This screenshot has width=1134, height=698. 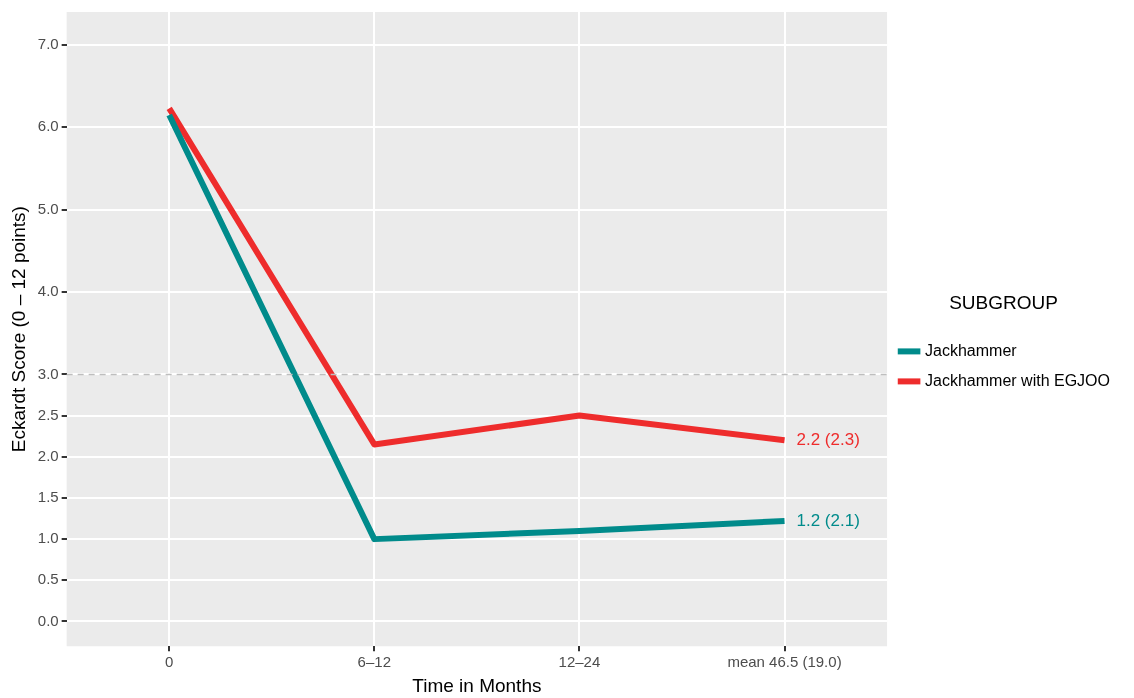 I want to click on x-axis-title: Time in Months, so click(x=477, y=685).